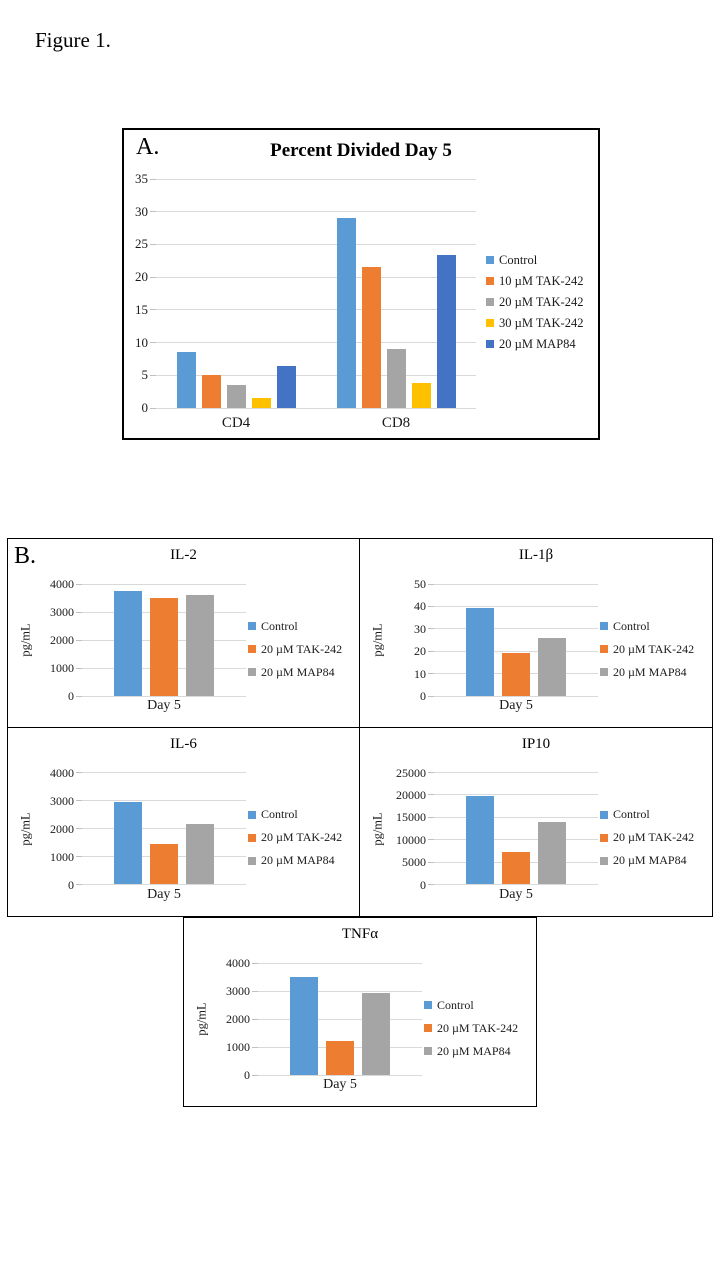  What do you see at coordinates (73, 40) in the screenshot?
I see `figure-caption: Figure 1.` at bounding box center [73, 40].